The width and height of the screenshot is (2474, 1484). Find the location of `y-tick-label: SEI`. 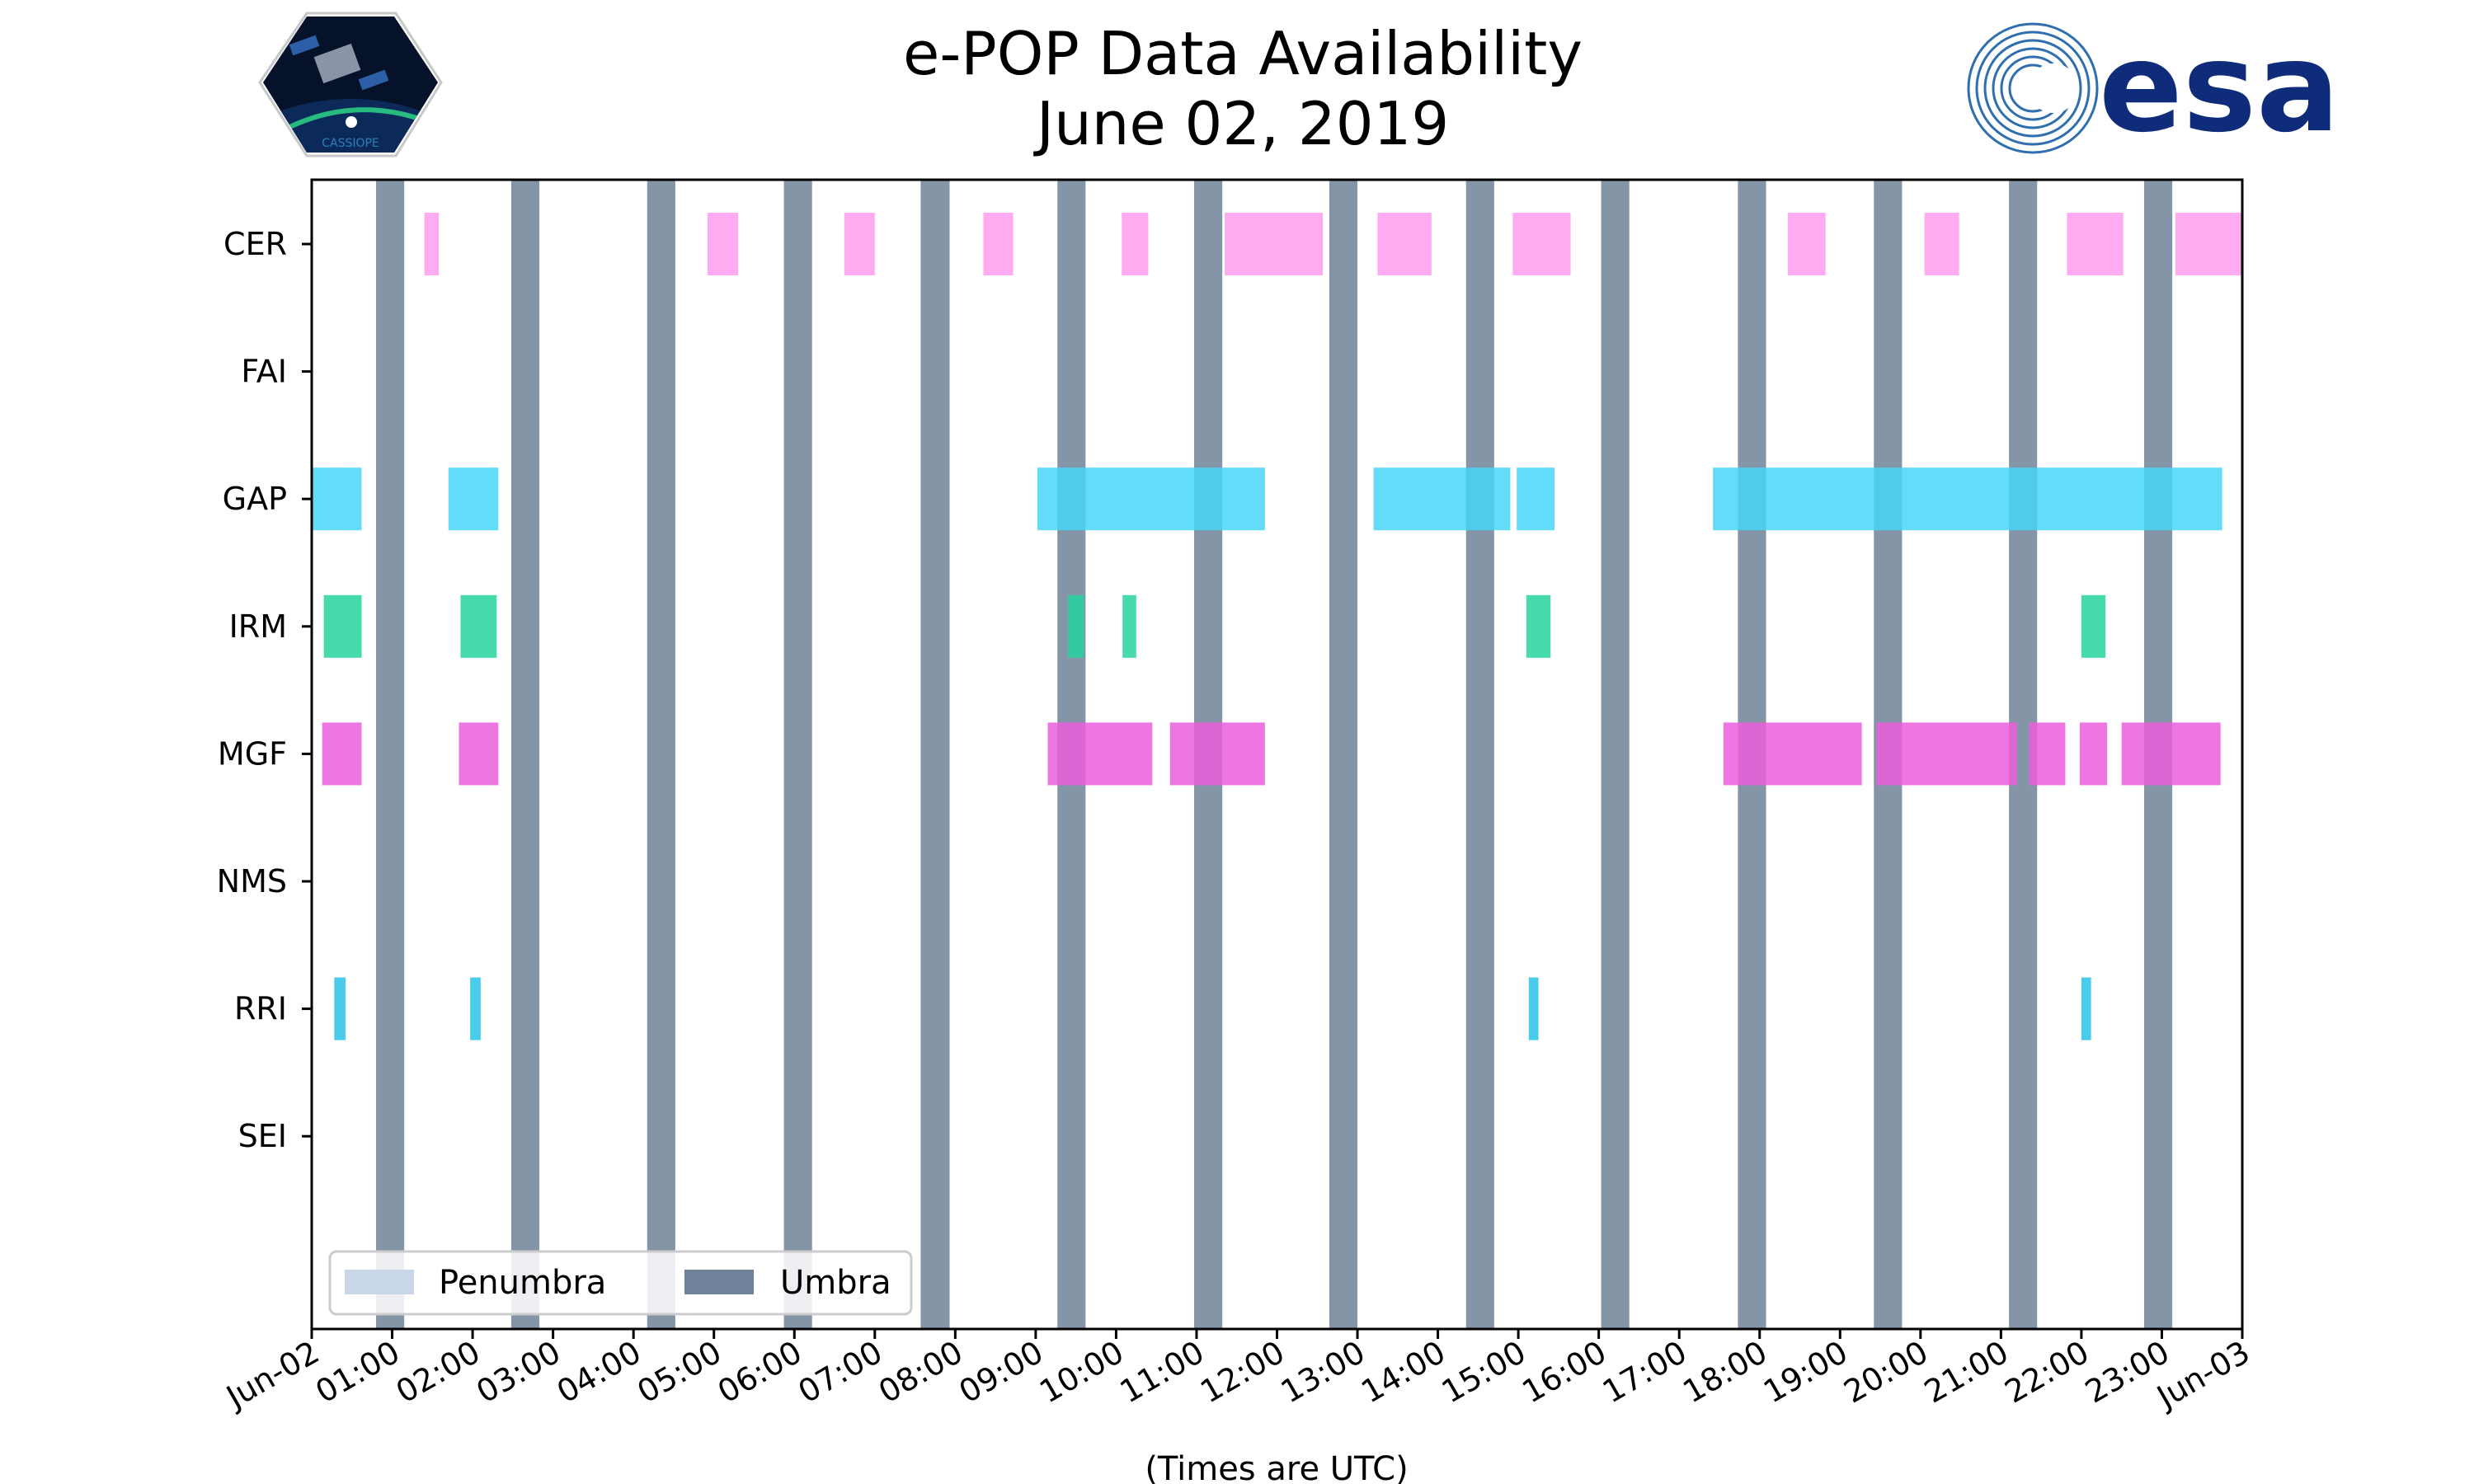

y-tick-label: SEI is located at coordinates (262, 1136).